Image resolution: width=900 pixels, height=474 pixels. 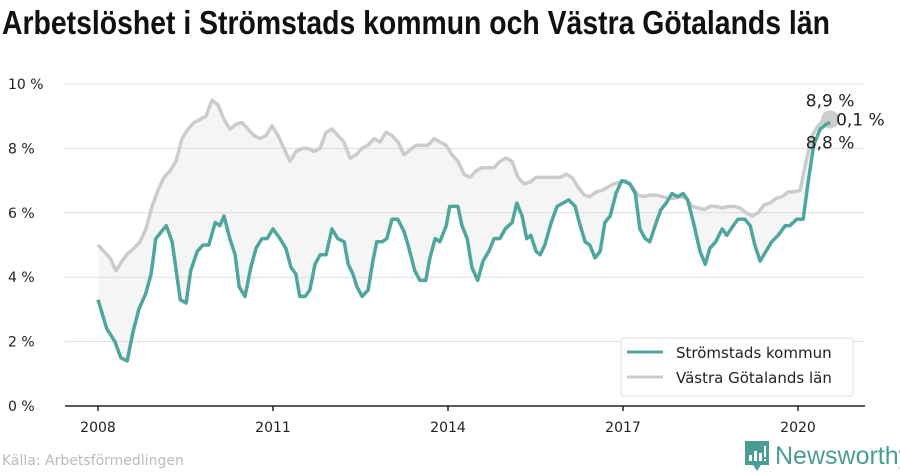 I want to click on newsworthy-logo-icon, so click(x=757, y=456).